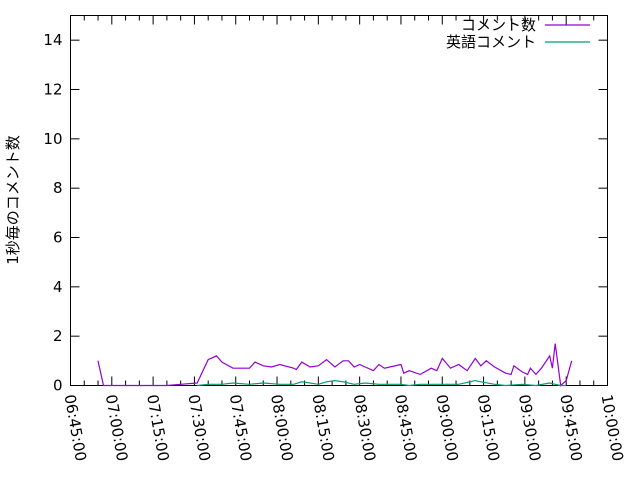  Describe the element at coordinates (364, 427) in the screenshot. I see `x-tick-label: 08:30:00` at that location.